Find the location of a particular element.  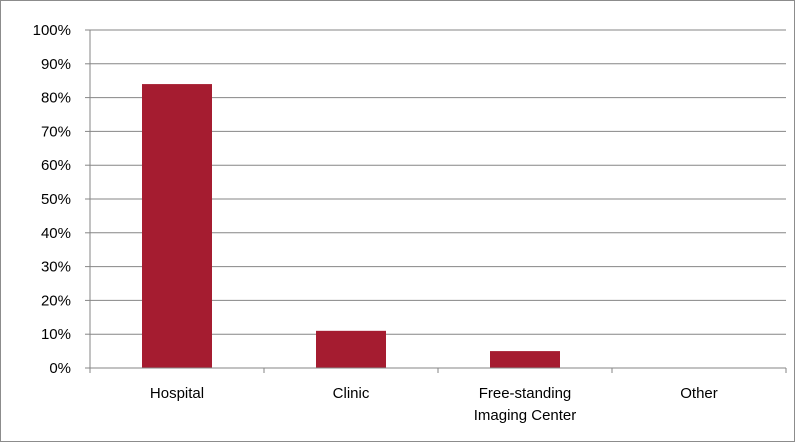

y-tick-label: 60% is located at coordinates (56, 165).